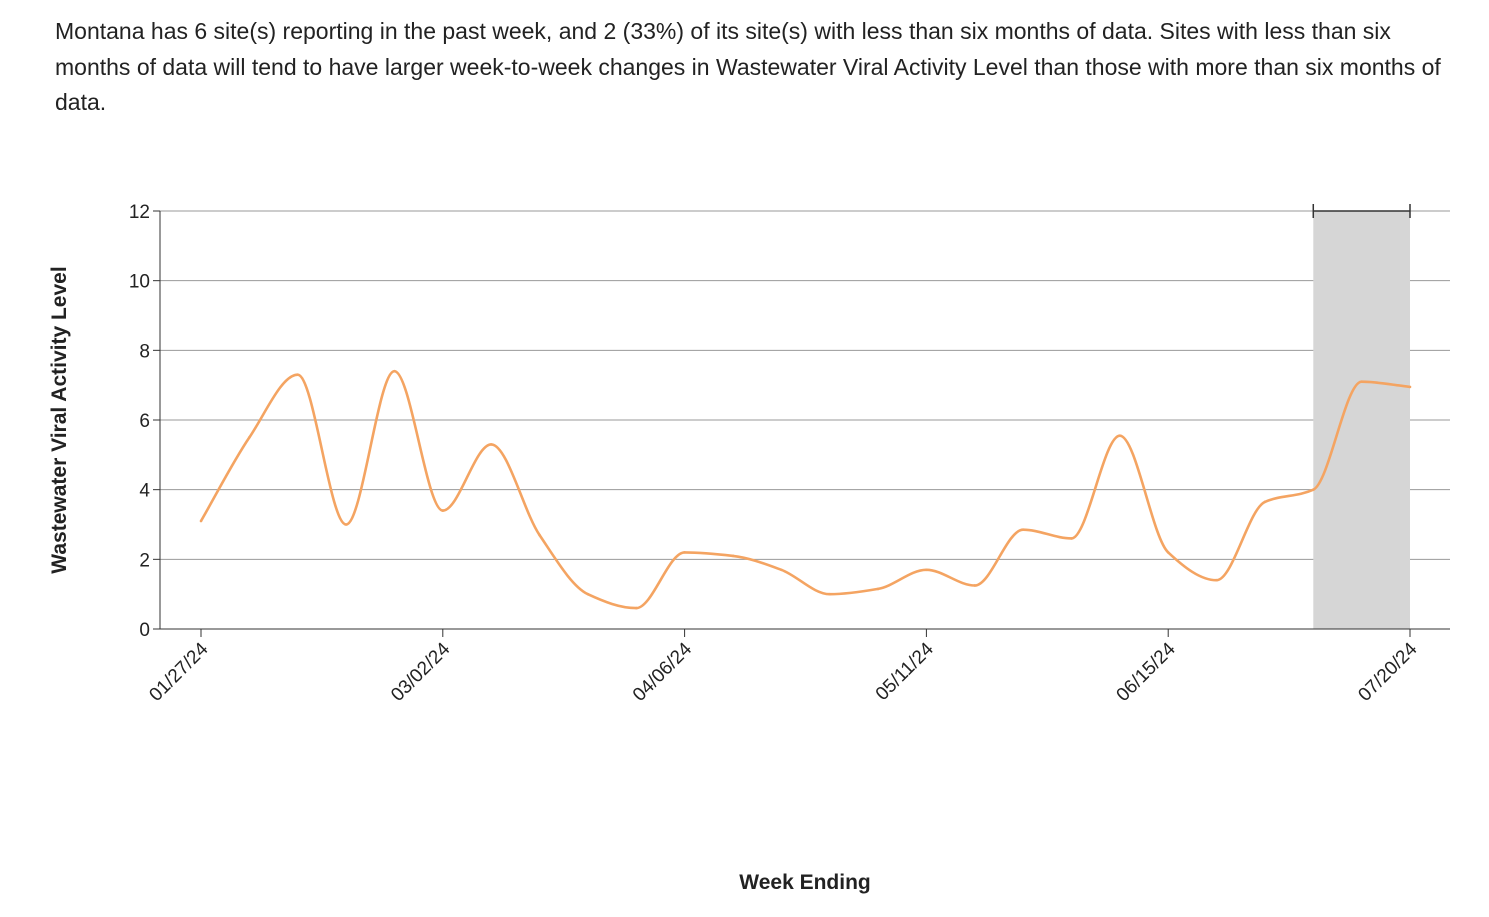  I want to click on y-tick-label: 4, so click(144, 491).